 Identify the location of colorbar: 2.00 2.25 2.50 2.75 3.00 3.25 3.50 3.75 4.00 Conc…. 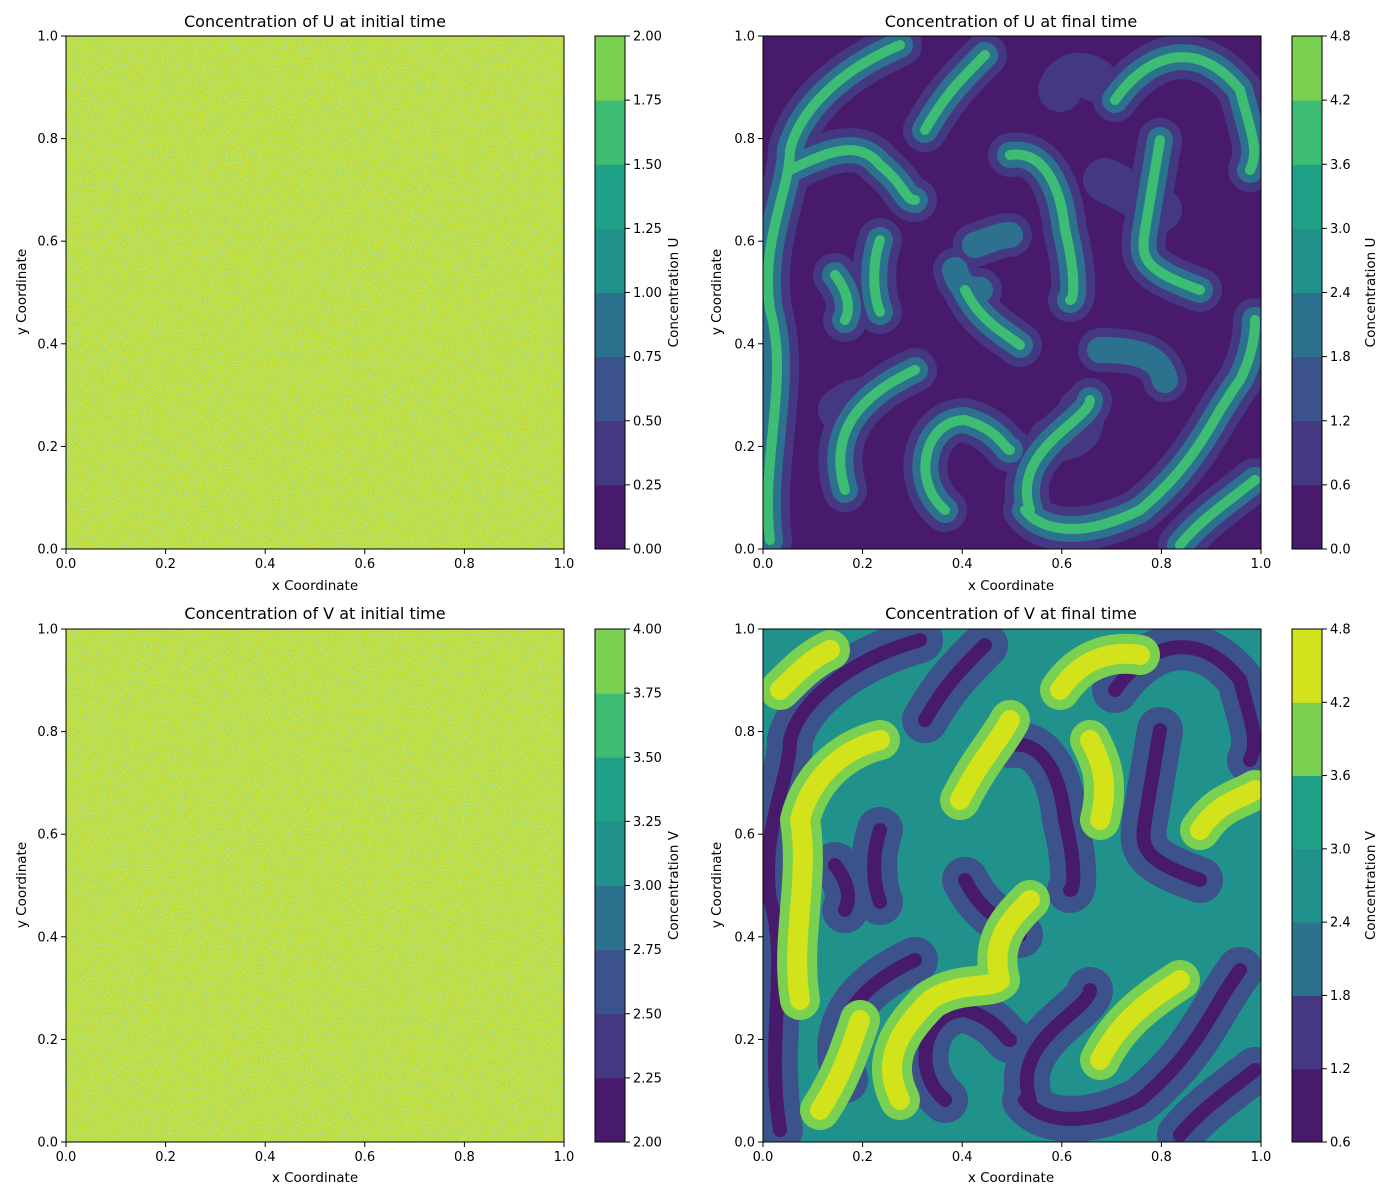
(638, 887).